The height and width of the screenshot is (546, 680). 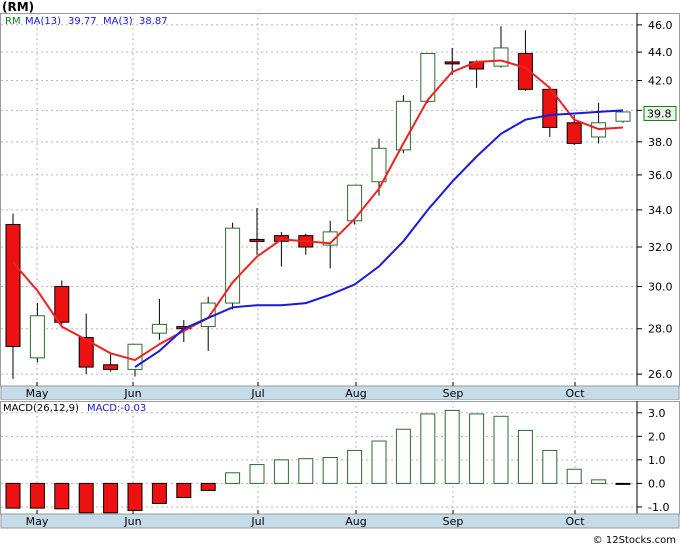 What do you see at coordinates (660, 247) in the screenshot?
I see `price-y-tick-label: 32.0` at bounding box center [660, 247].